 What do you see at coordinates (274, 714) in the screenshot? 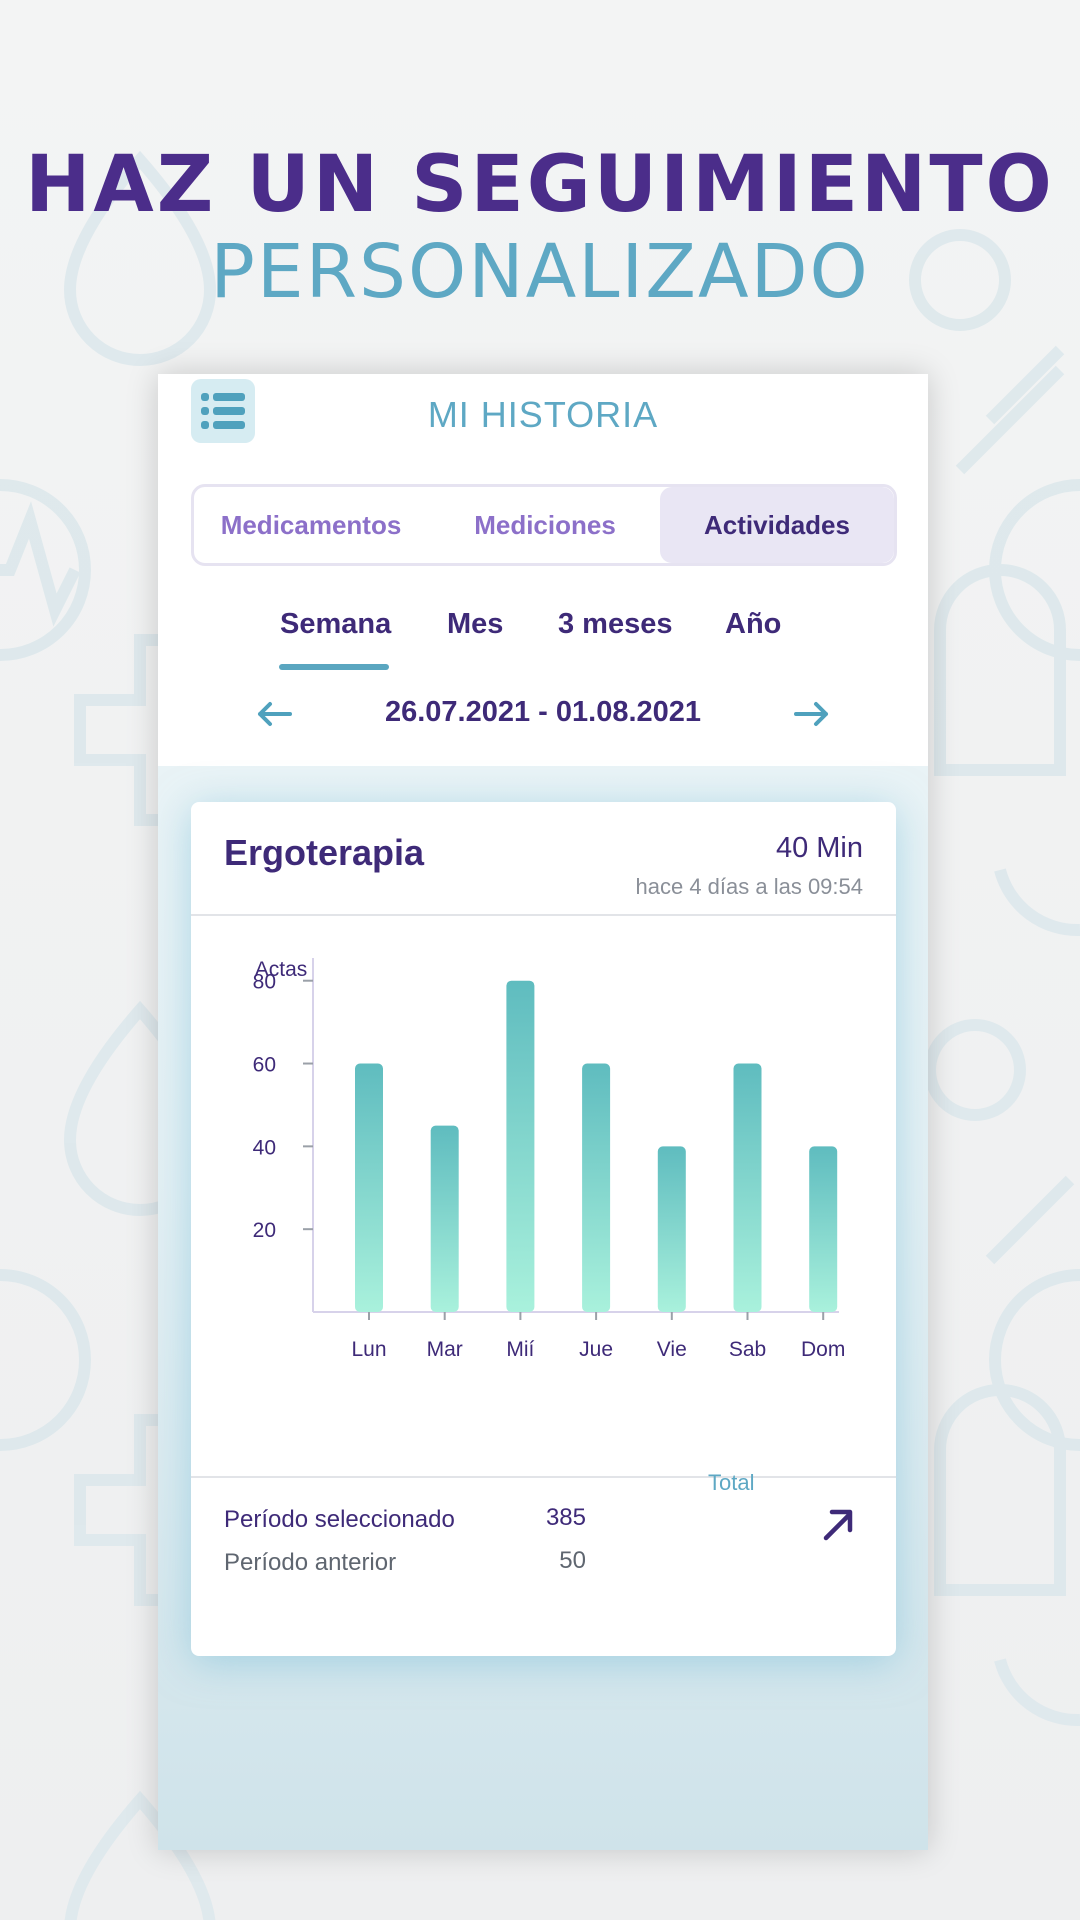
I see `arrow-left-icon` at bounding box center [274, 714].